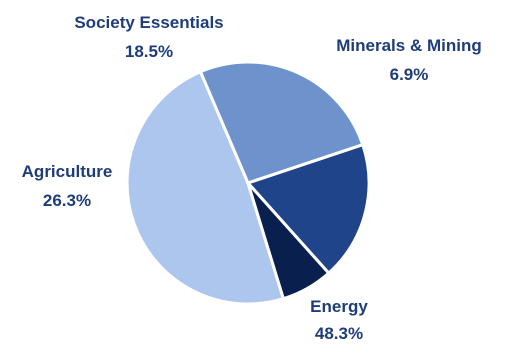  Describe the element at coordinates (281, 122) in the screenshot. I see `pie-slice-agriculture` at that location.